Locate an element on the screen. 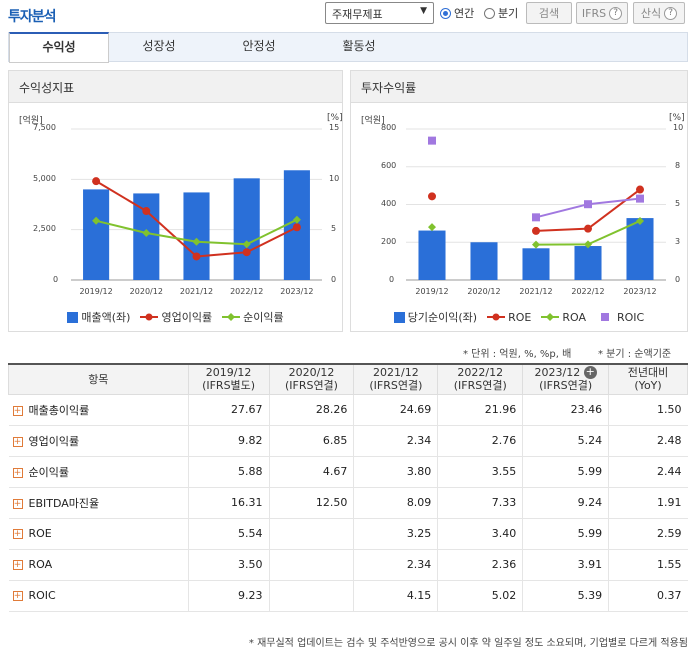  row-label-cell: + 매출총이익률 is located at coordinates (98, 410).